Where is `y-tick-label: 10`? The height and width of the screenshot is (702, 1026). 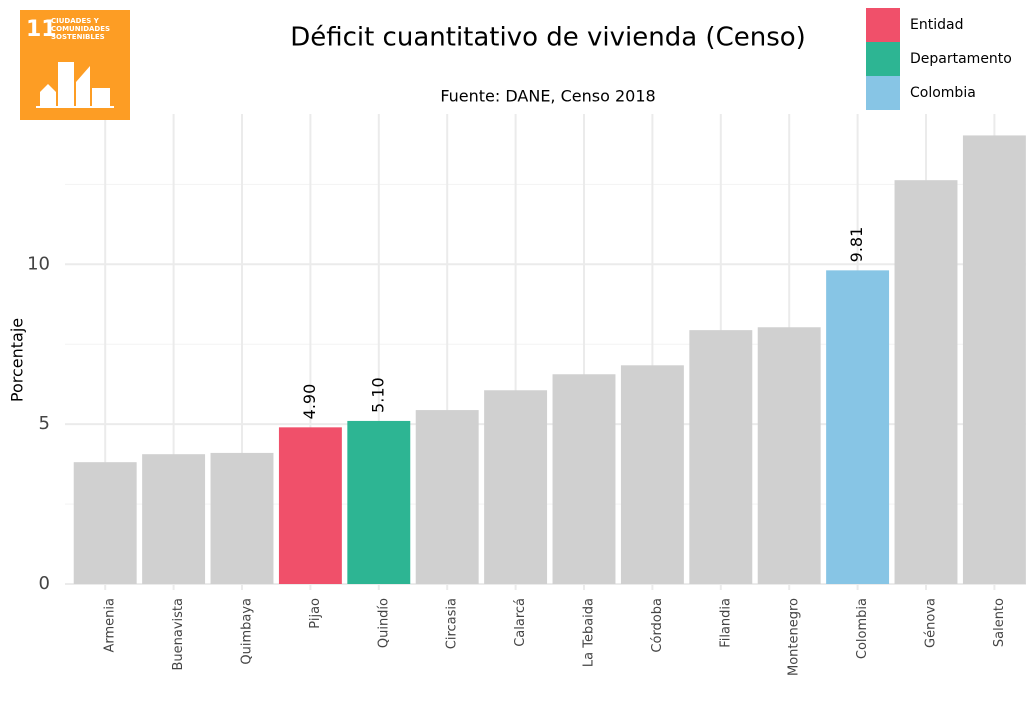
y-tick-label: 10 is located at coordinates (38, 263).